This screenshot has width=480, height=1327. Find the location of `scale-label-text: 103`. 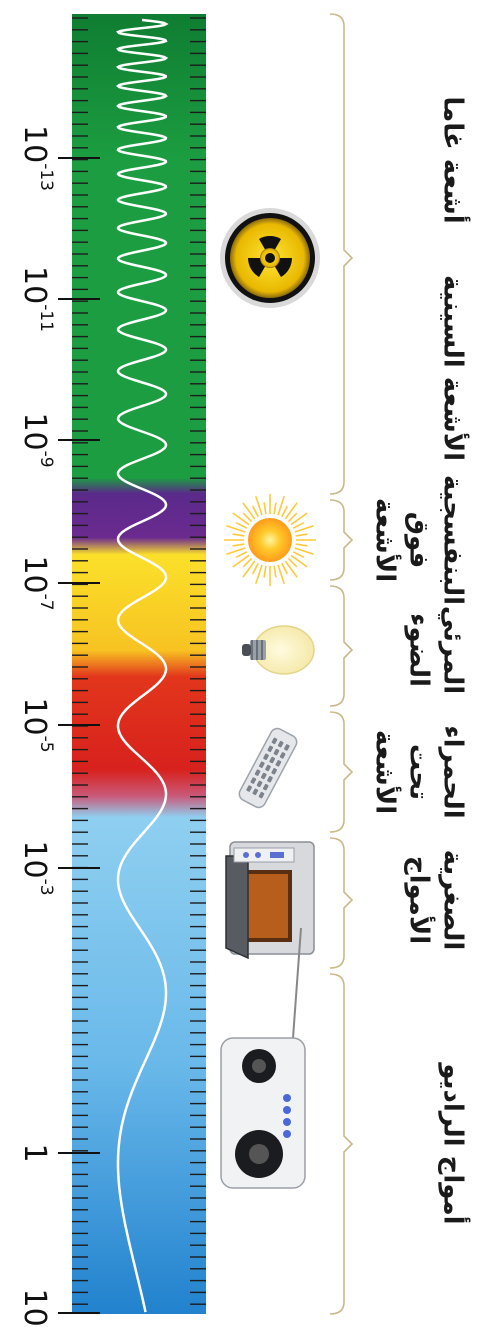

scale-label-text: 103 is located at coordinates (37, 1307).